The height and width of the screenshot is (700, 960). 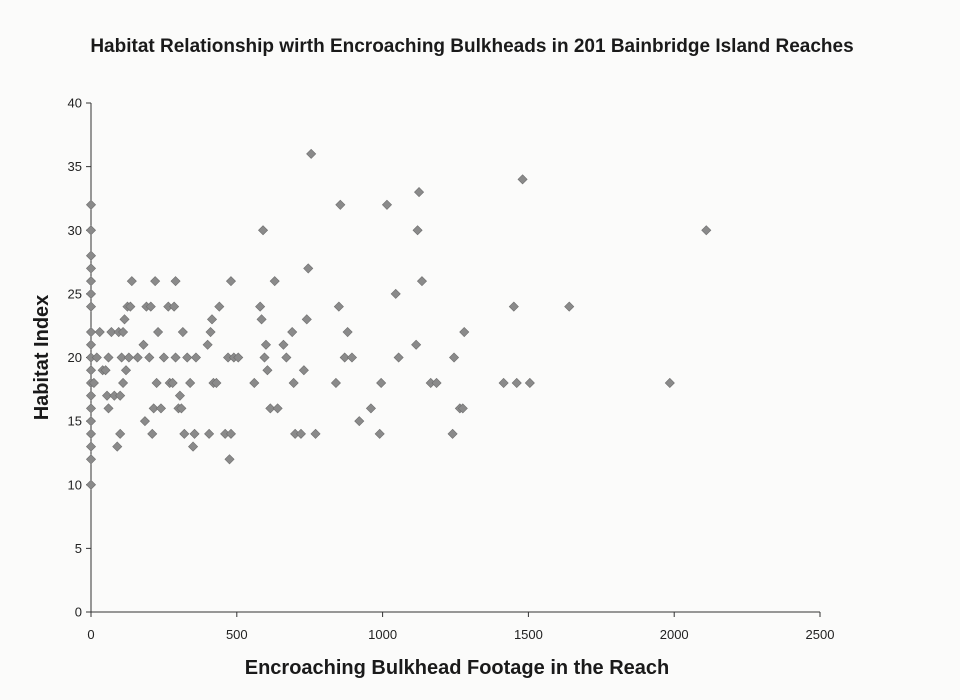 What do you see at coordinates (78, 548) in the screenshot?
I see `y-tick-label: 5` at bounding box center [78, 548].